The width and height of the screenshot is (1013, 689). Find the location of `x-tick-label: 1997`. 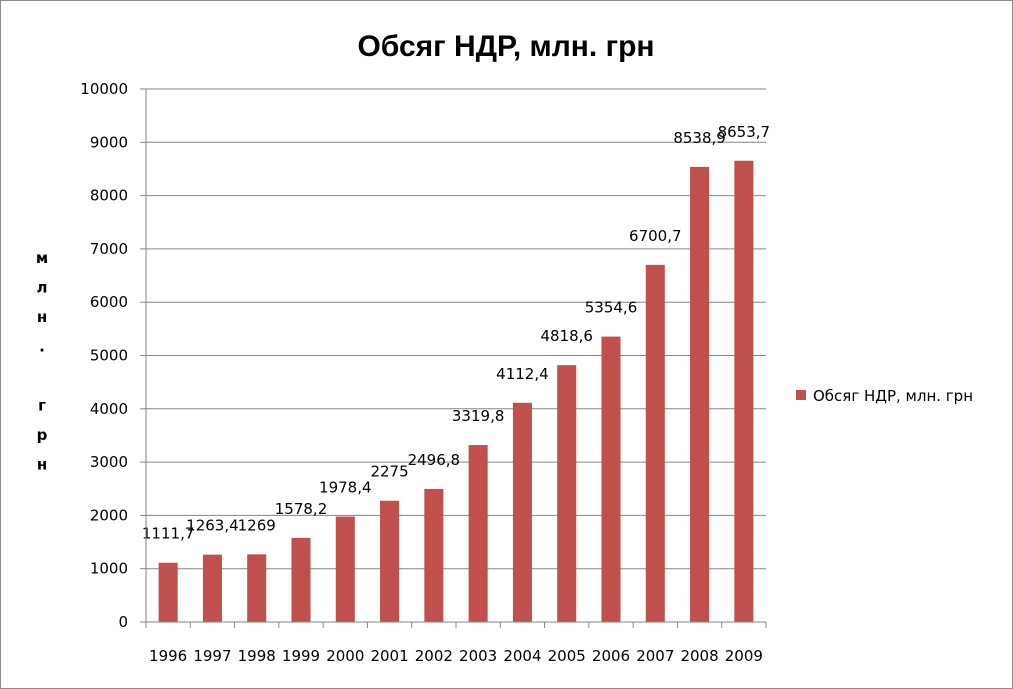

x-tick-label: 1997 is located at coordinates (212, 656).